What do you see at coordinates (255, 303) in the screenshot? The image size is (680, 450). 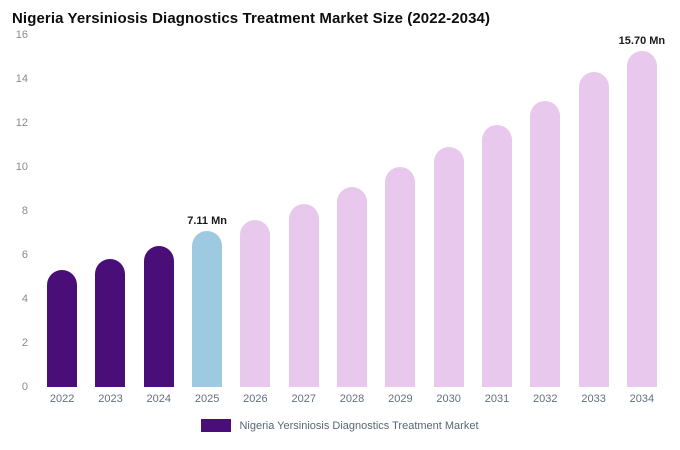 I see `bar-2026` at bounding box center [255, 303].